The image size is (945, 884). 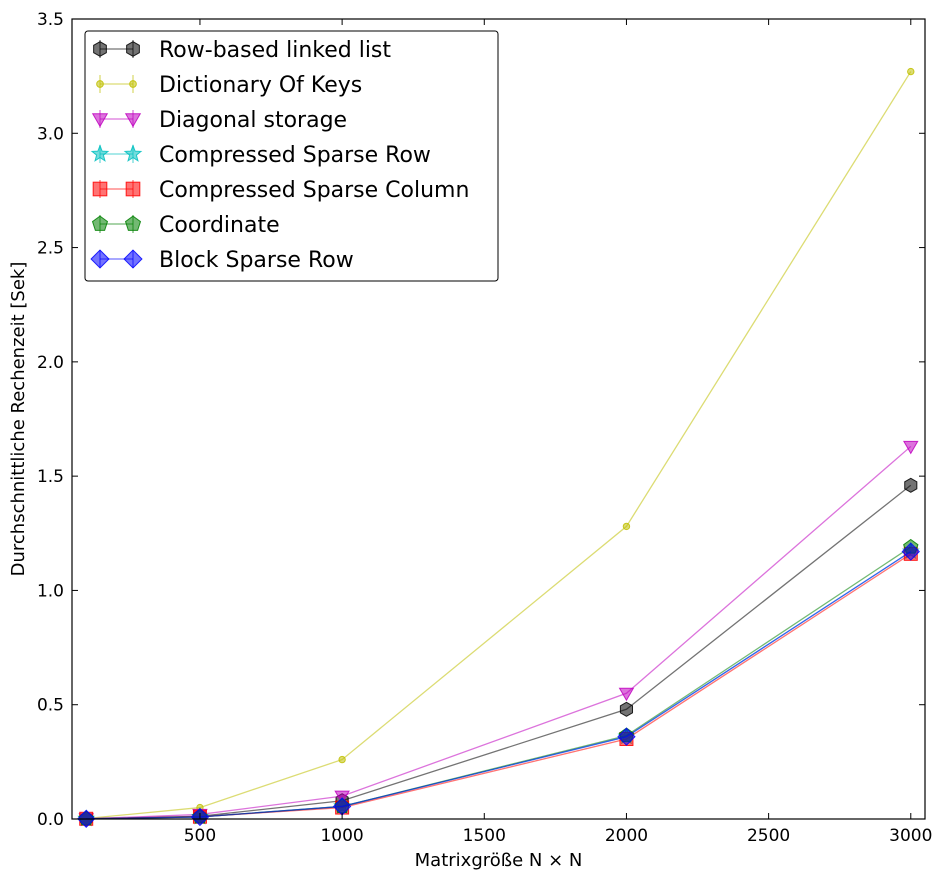 I want to click on legend-label: Compressed Sparse Row, so click(x=295, y=155).